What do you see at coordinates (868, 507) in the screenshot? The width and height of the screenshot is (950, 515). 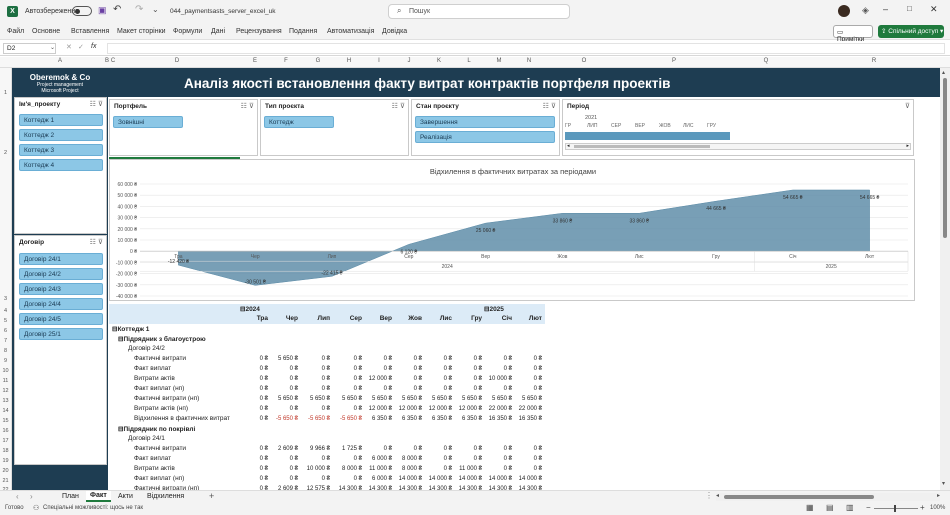 I see `zoom-out-icon: −` at bounding box center [868, 507].